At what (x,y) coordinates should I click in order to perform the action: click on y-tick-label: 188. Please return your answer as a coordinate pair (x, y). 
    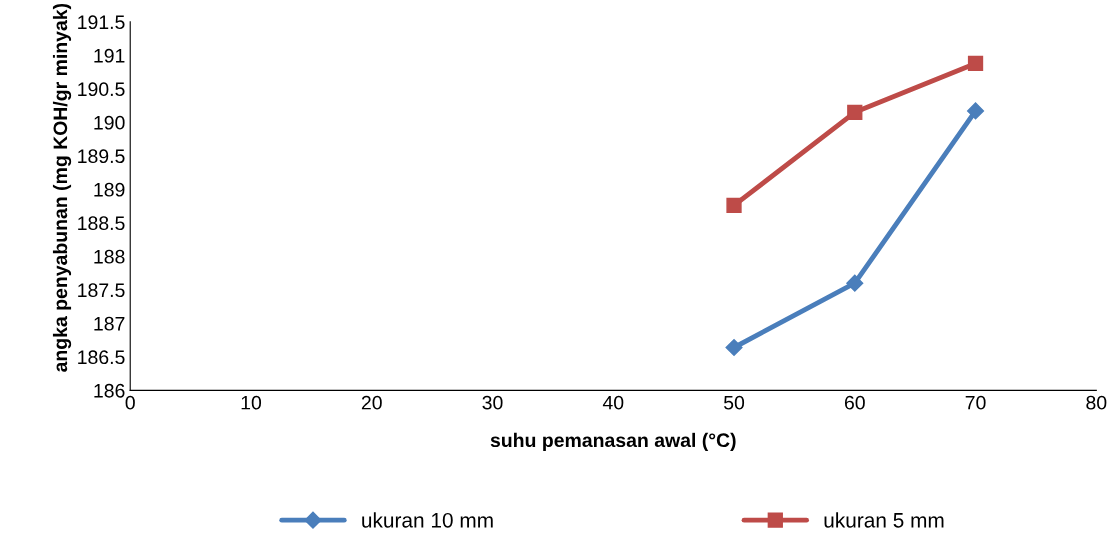
    Looking at the image, I should click on (109, 256).